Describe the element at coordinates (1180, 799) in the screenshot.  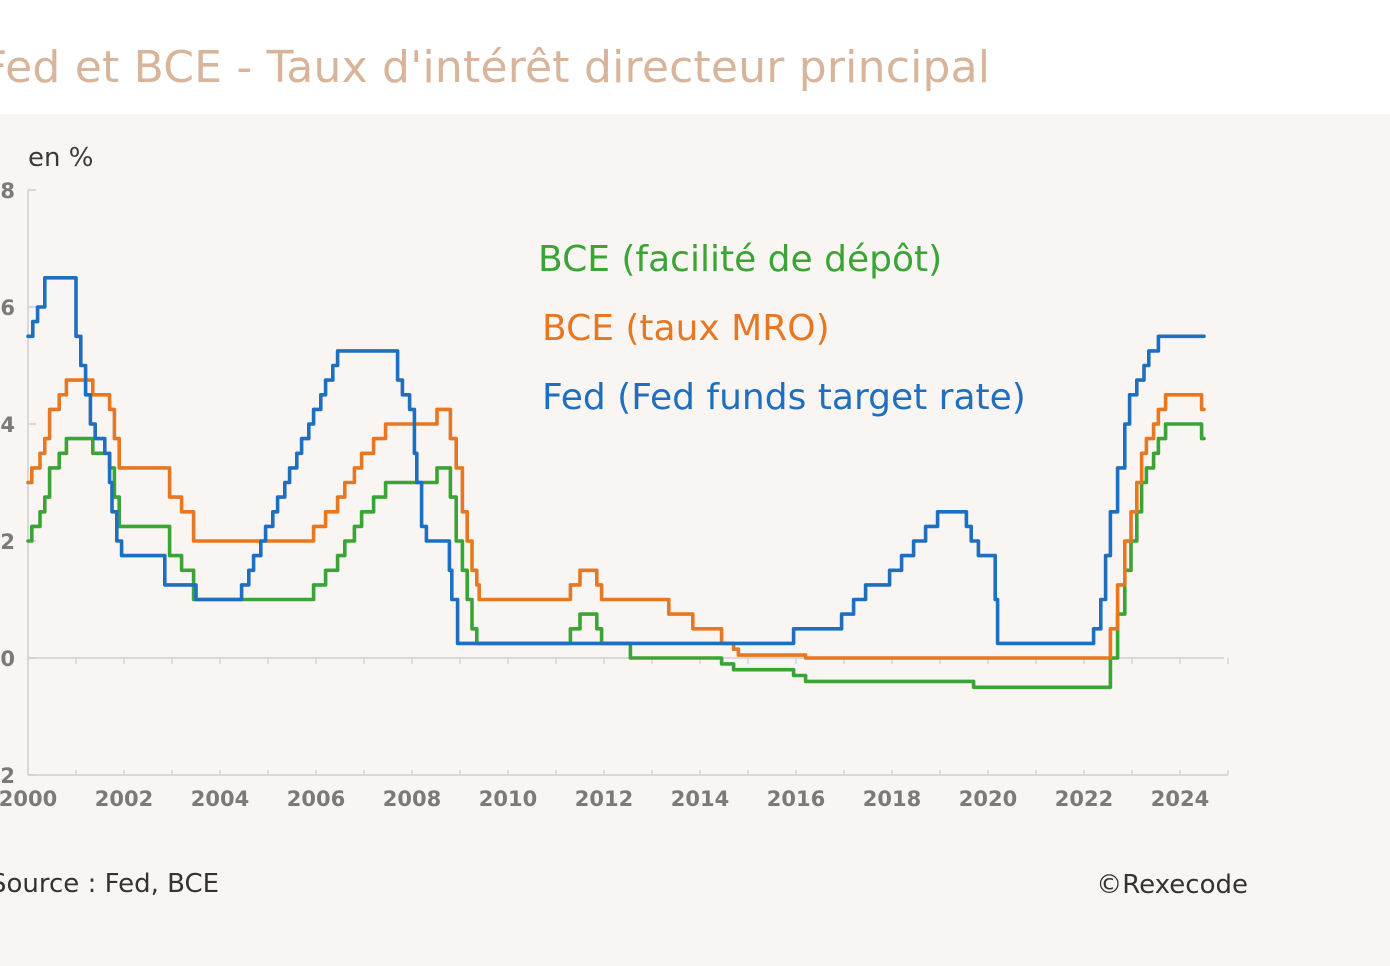
I see `x-tick-label: 2024` at that location.